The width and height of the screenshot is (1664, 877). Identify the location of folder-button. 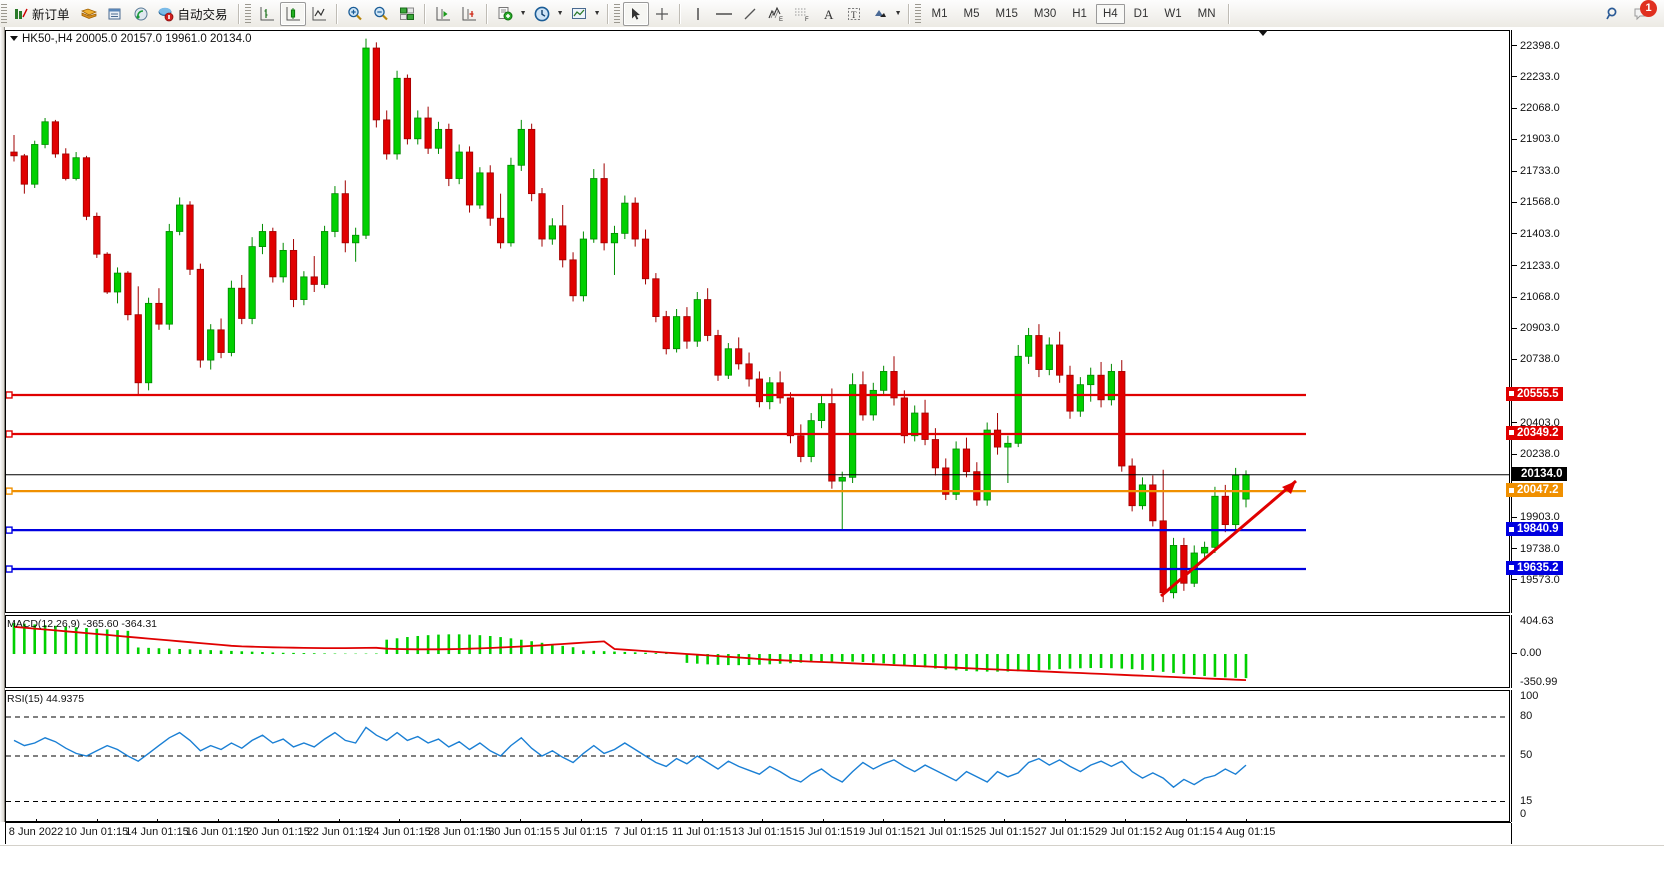
(89, 14).